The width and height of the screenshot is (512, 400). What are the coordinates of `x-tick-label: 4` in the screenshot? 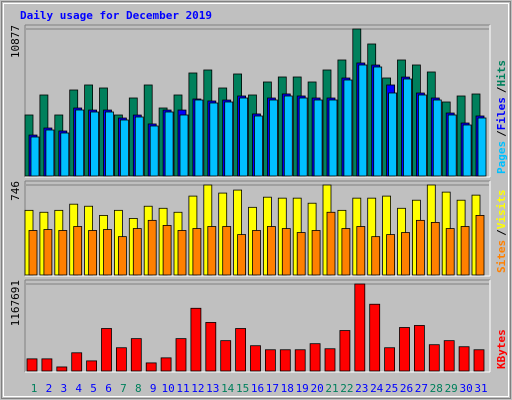 It's located at (78, 388).